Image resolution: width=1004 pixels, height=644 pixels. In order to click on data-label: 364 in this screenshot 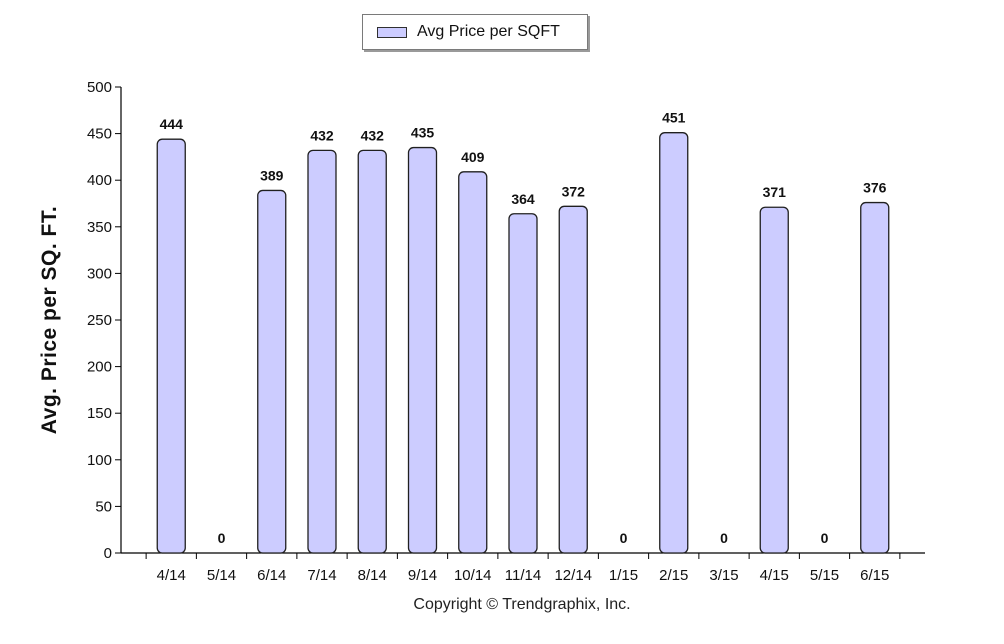, I will do `click(523, 199)`.